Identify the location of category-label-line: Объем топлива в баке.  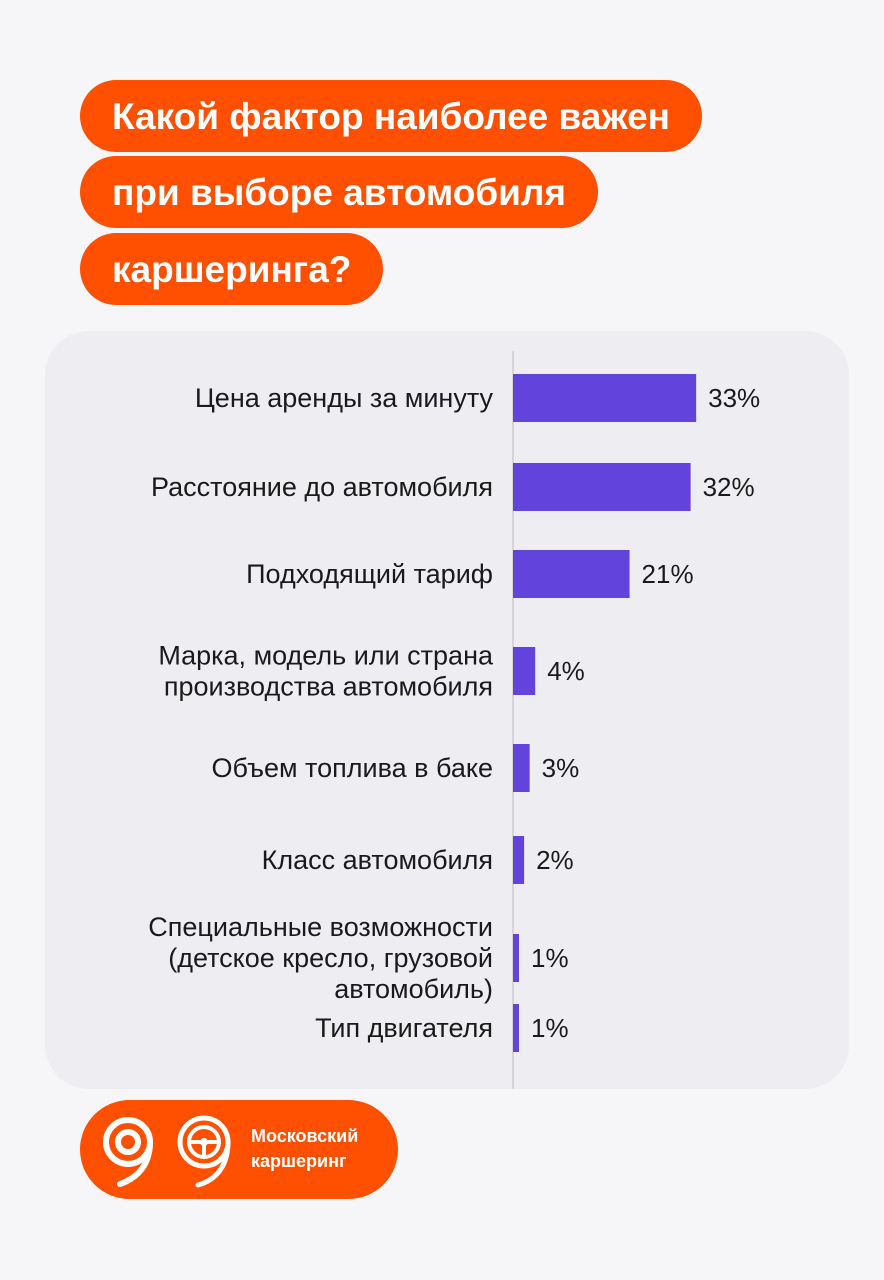
(352, 768).